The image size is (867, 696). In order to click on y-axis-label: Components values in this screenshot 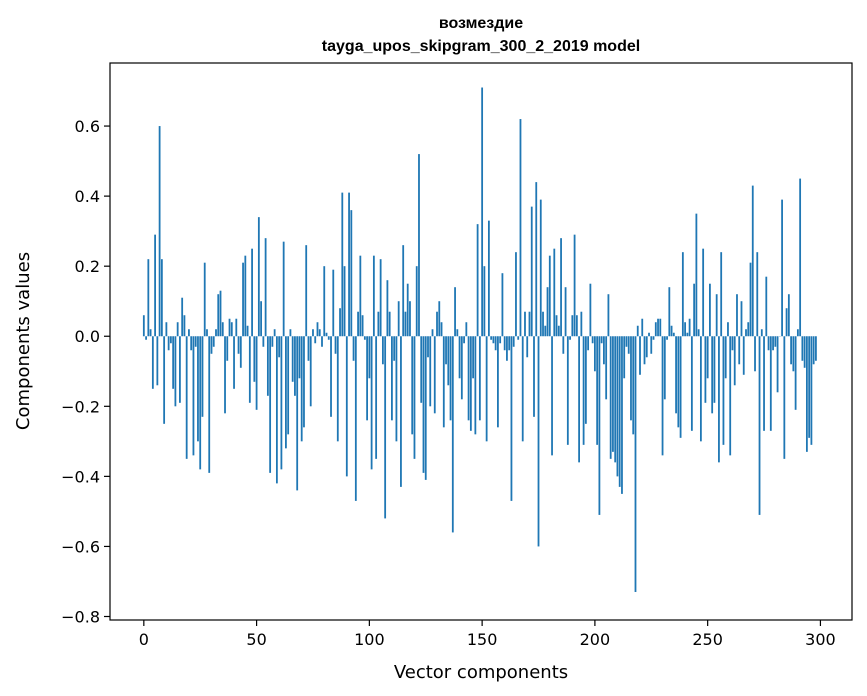, I will do `click(23, 341)`.